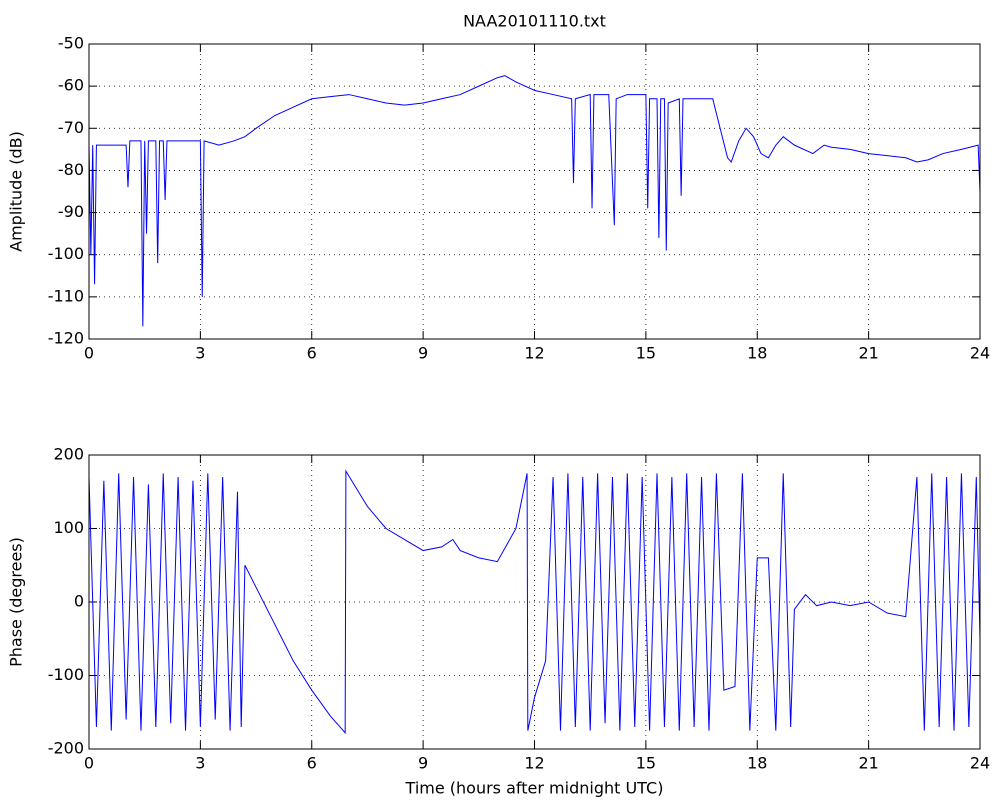 The width and height of the screenshot is (998, 806). Describe the element at coordinates (71, 211) in the screenshot. I see `y-tick-label: -90` at that location.